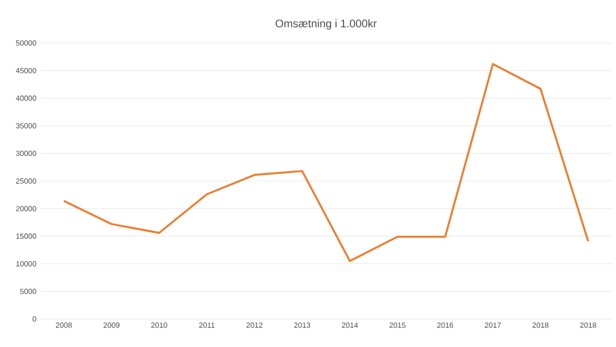 This screenshot has height=347, width=616. I want to click on chart-title: Omsætning i 1.000kr, so click(326, 24).